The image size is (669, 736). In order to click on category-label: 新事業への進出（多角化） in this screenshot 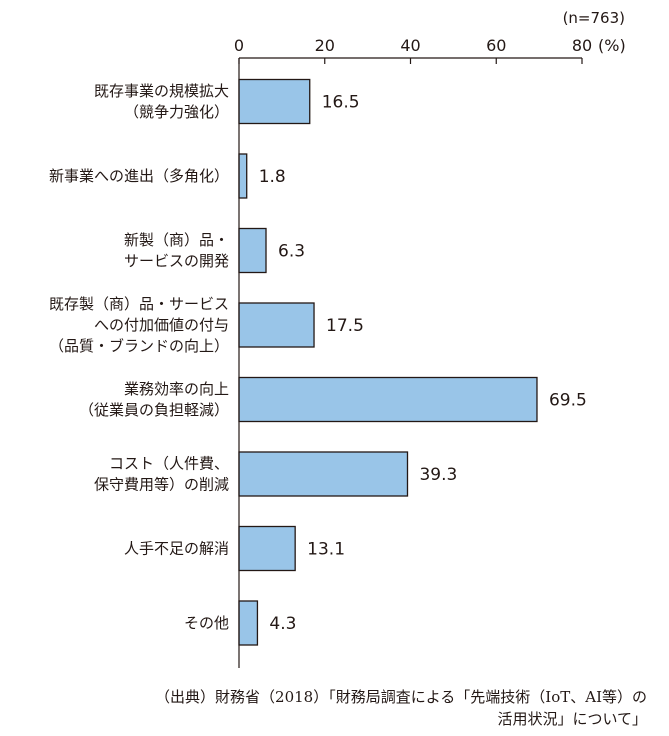, I will do `click(139, 176)`.